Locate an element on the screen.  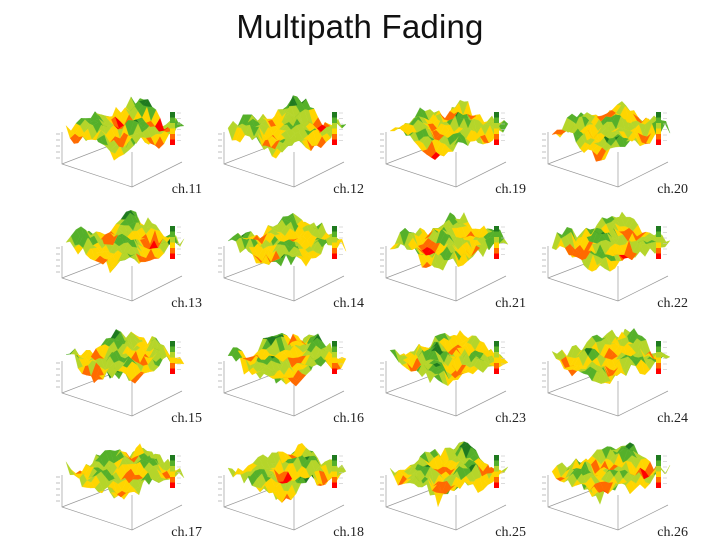
surface-plot-panel: ch.21 is located at coordinates (446, 258).